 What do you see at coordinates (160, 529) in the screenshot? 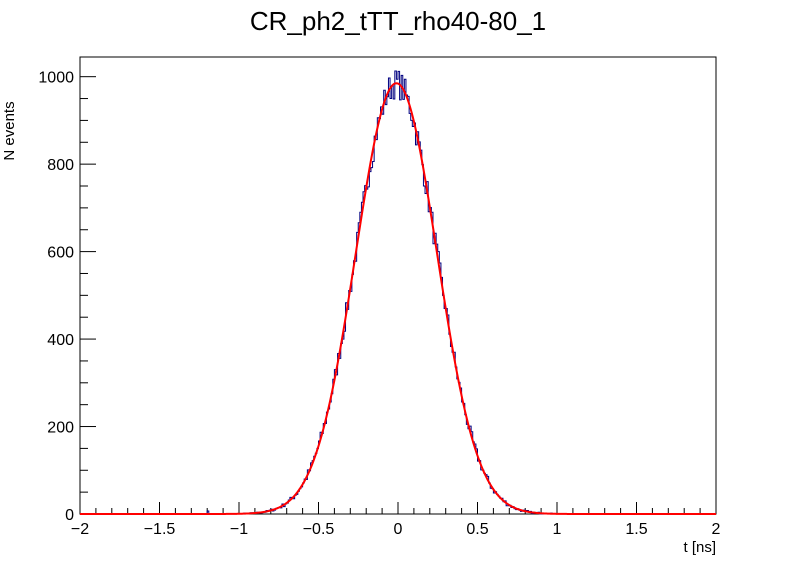
I see `x-tick-label: −1.5` at bounding box center [160, 529].